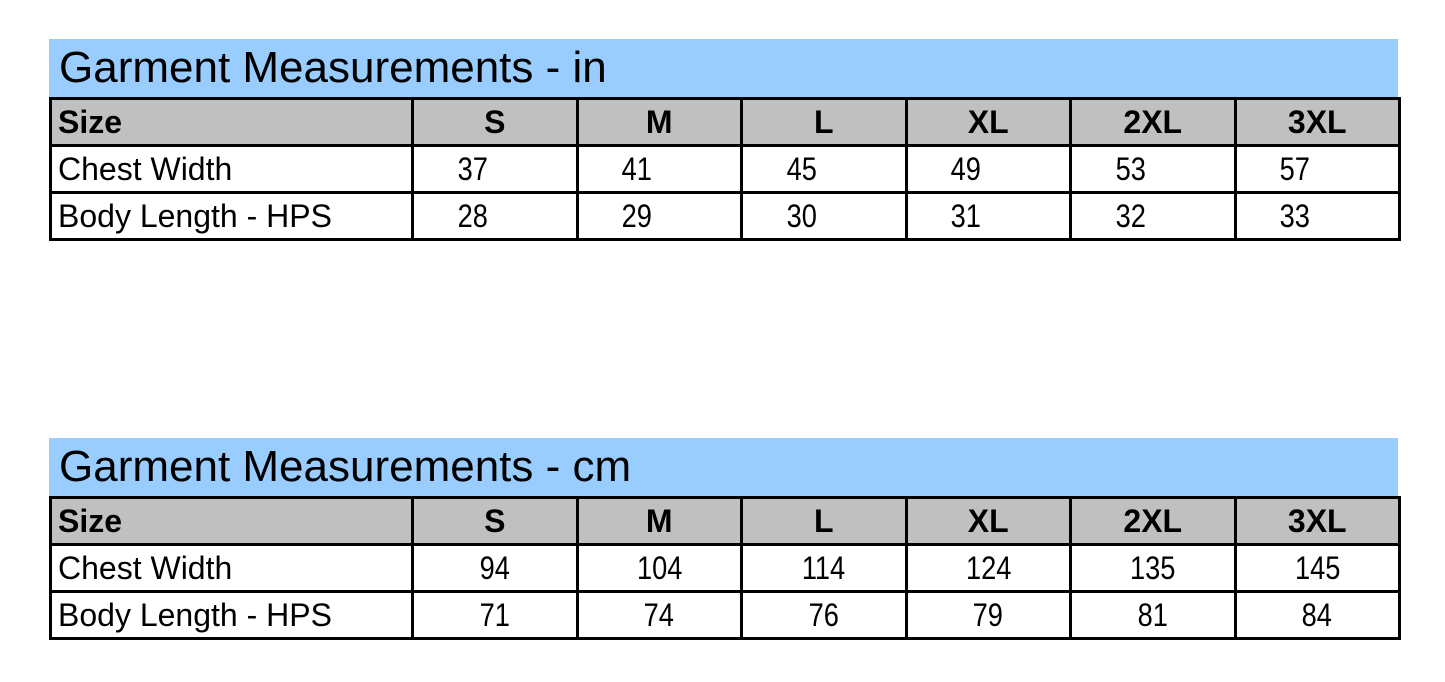 The image size is (1445, 682). Describe the element at coordinates (801, 169) in the screenshot. I see `value: 45` at that location.